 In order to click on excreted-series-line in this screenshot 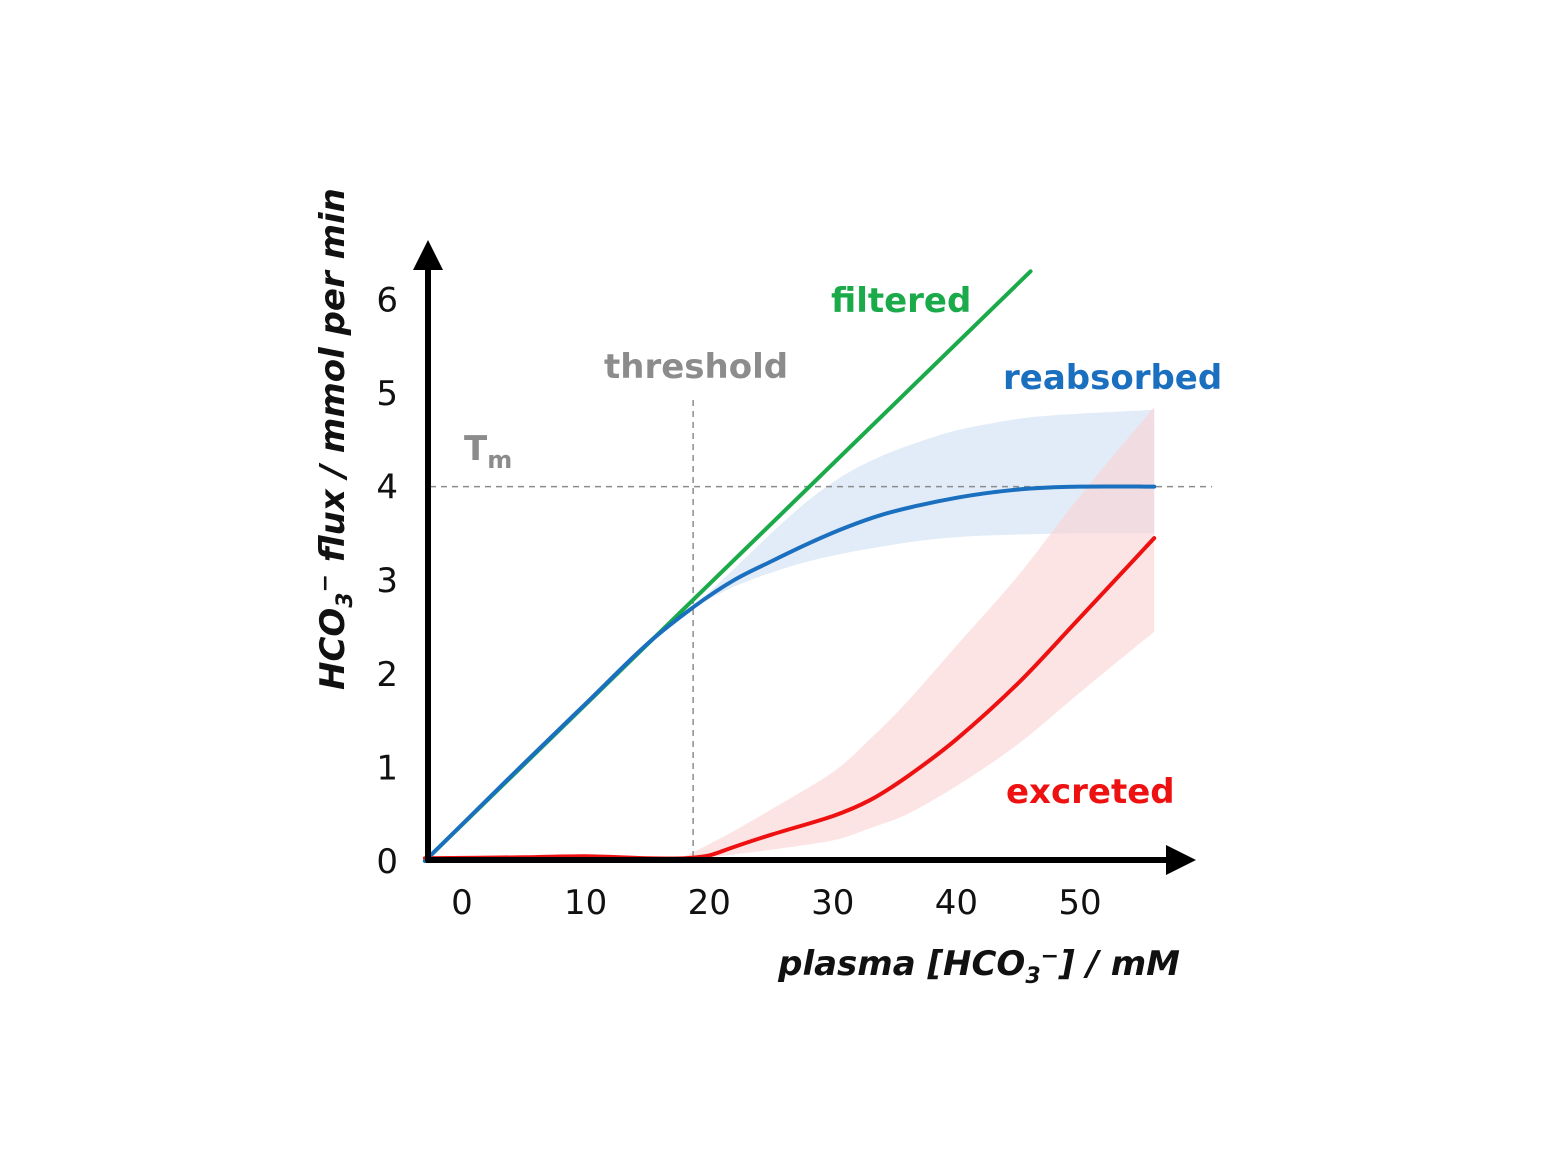, I will do `click(789, 698)`.